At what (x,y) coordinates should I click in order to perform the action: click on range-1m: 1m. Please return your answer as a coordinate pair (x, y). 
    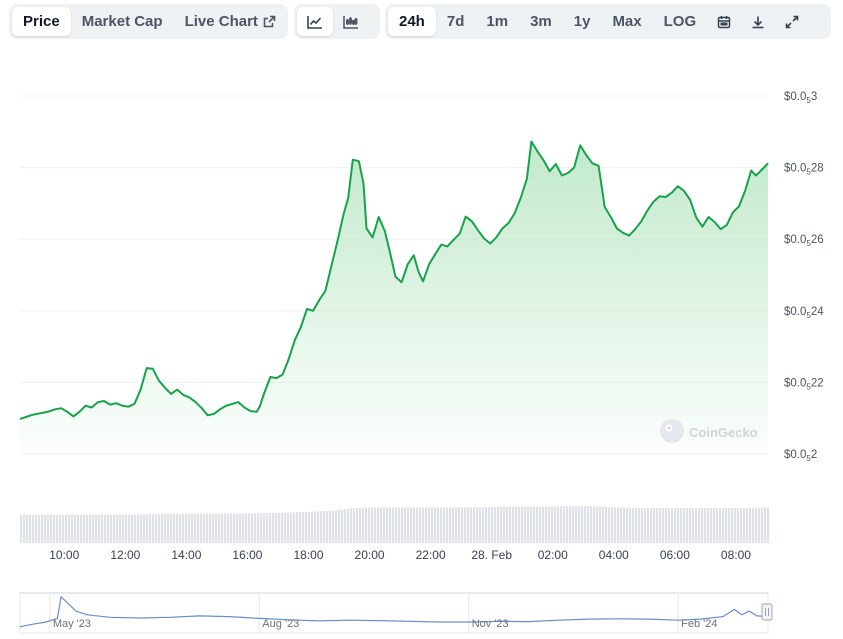
    Looking at the image, I should click on (497, 21).